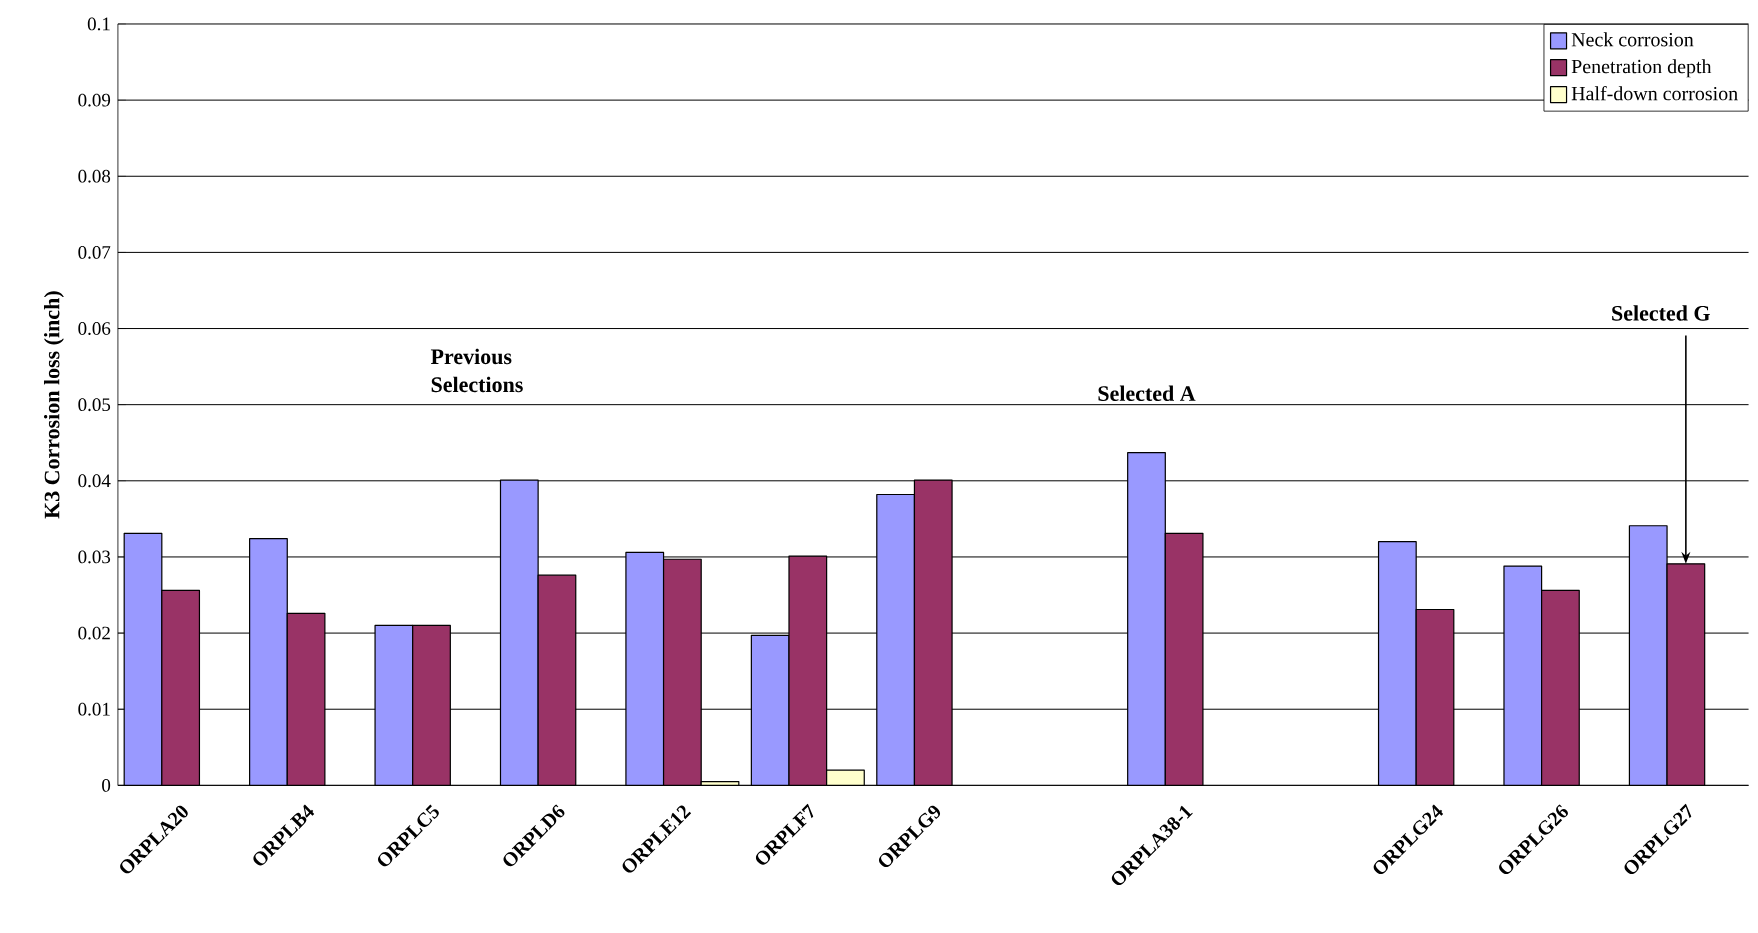 The height and width of the screenshot is (933, 1758). I want to click on y-tick-label: 0.07, so click(94, 252).